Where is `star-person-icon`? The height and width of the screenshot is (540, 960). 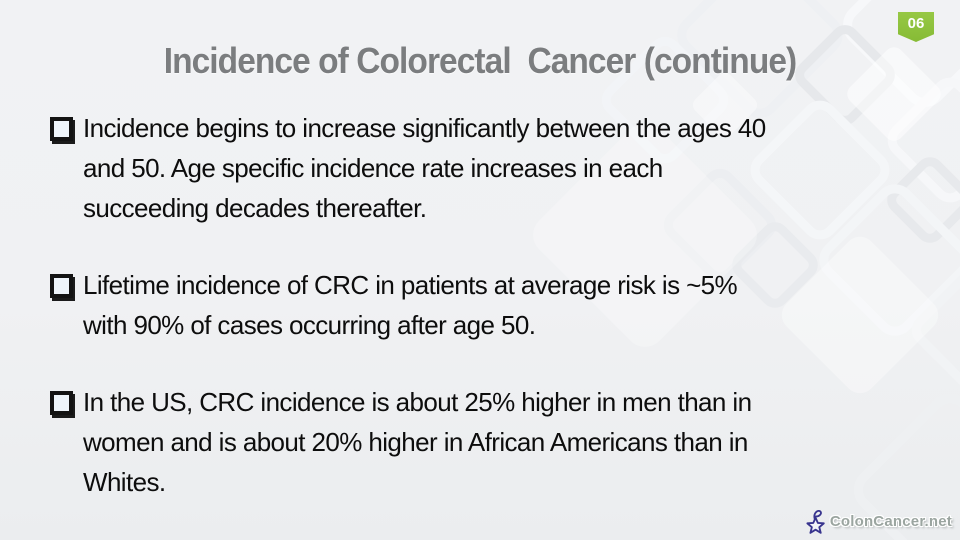 star-person-icon is located at coordinates (815, 521).